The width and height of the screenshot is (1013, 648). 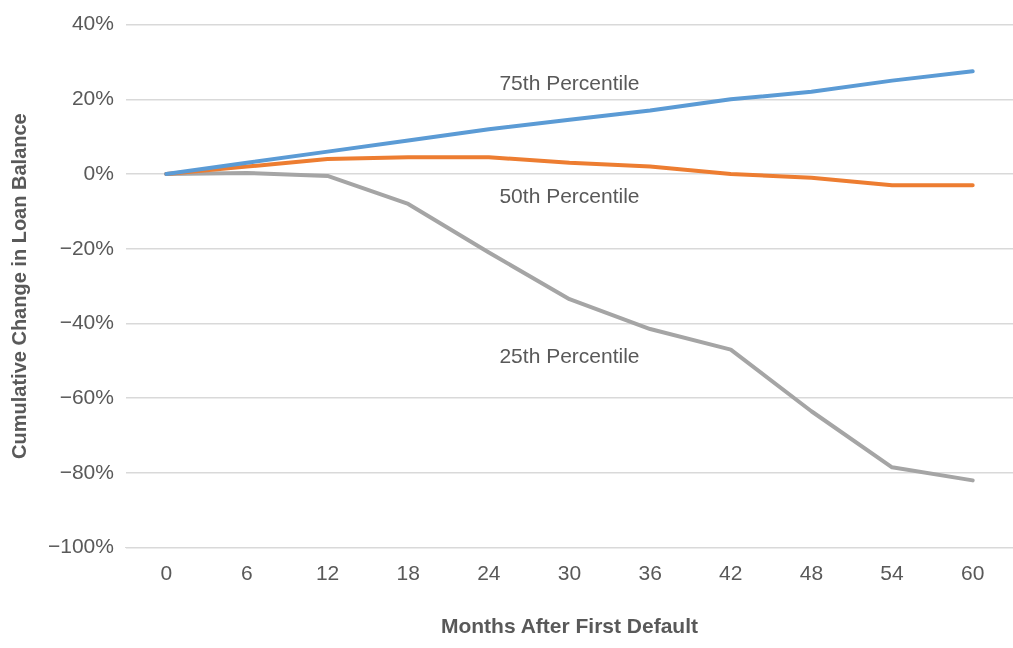 What do you see at coordinates (327, 572) in the screenshot?
I see `x-tick-label: 12` at bounding box center [327, 572].